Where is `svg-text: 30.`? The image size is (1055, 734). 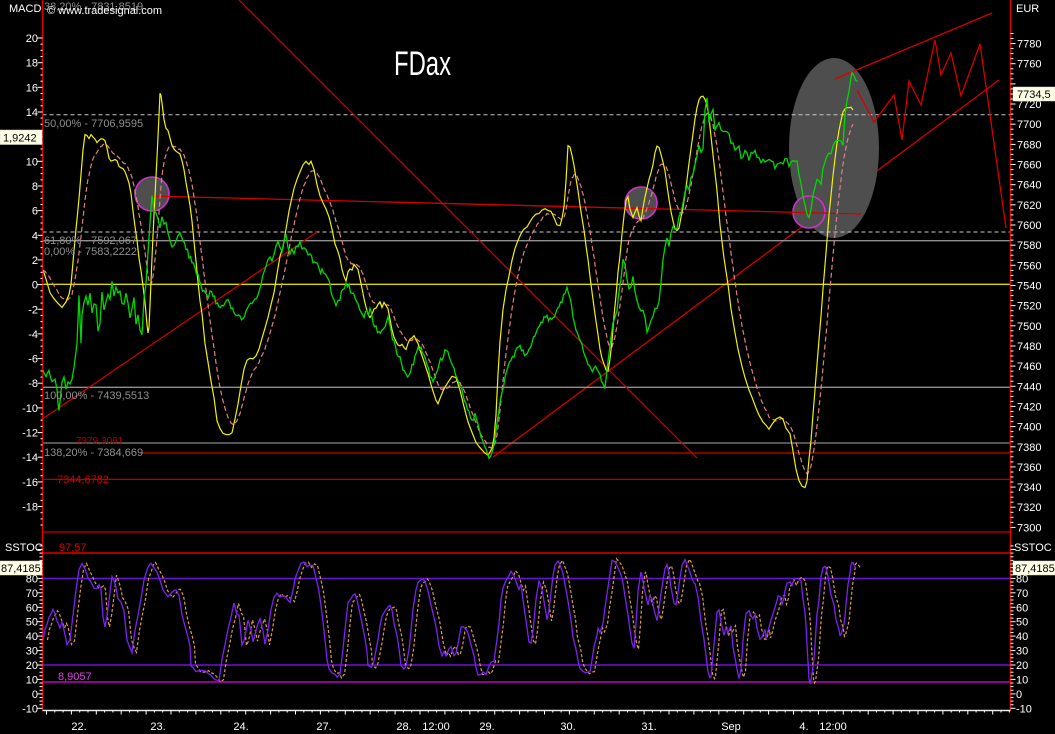 svg-text: 30. is located at coordinates (567, 727).